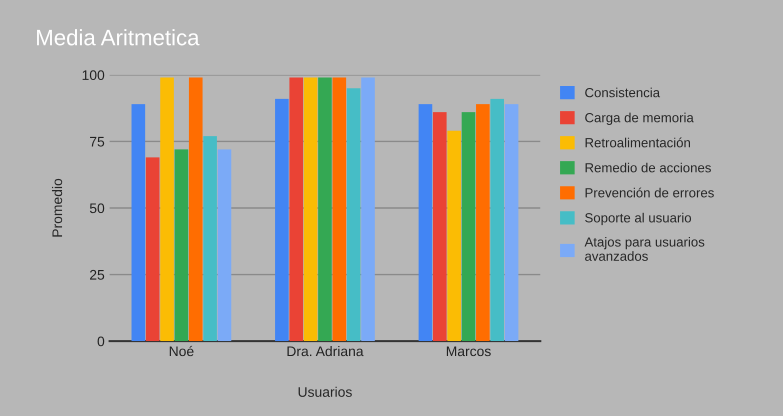  I want to click on y-tick-label: 75, so click(97, 141).